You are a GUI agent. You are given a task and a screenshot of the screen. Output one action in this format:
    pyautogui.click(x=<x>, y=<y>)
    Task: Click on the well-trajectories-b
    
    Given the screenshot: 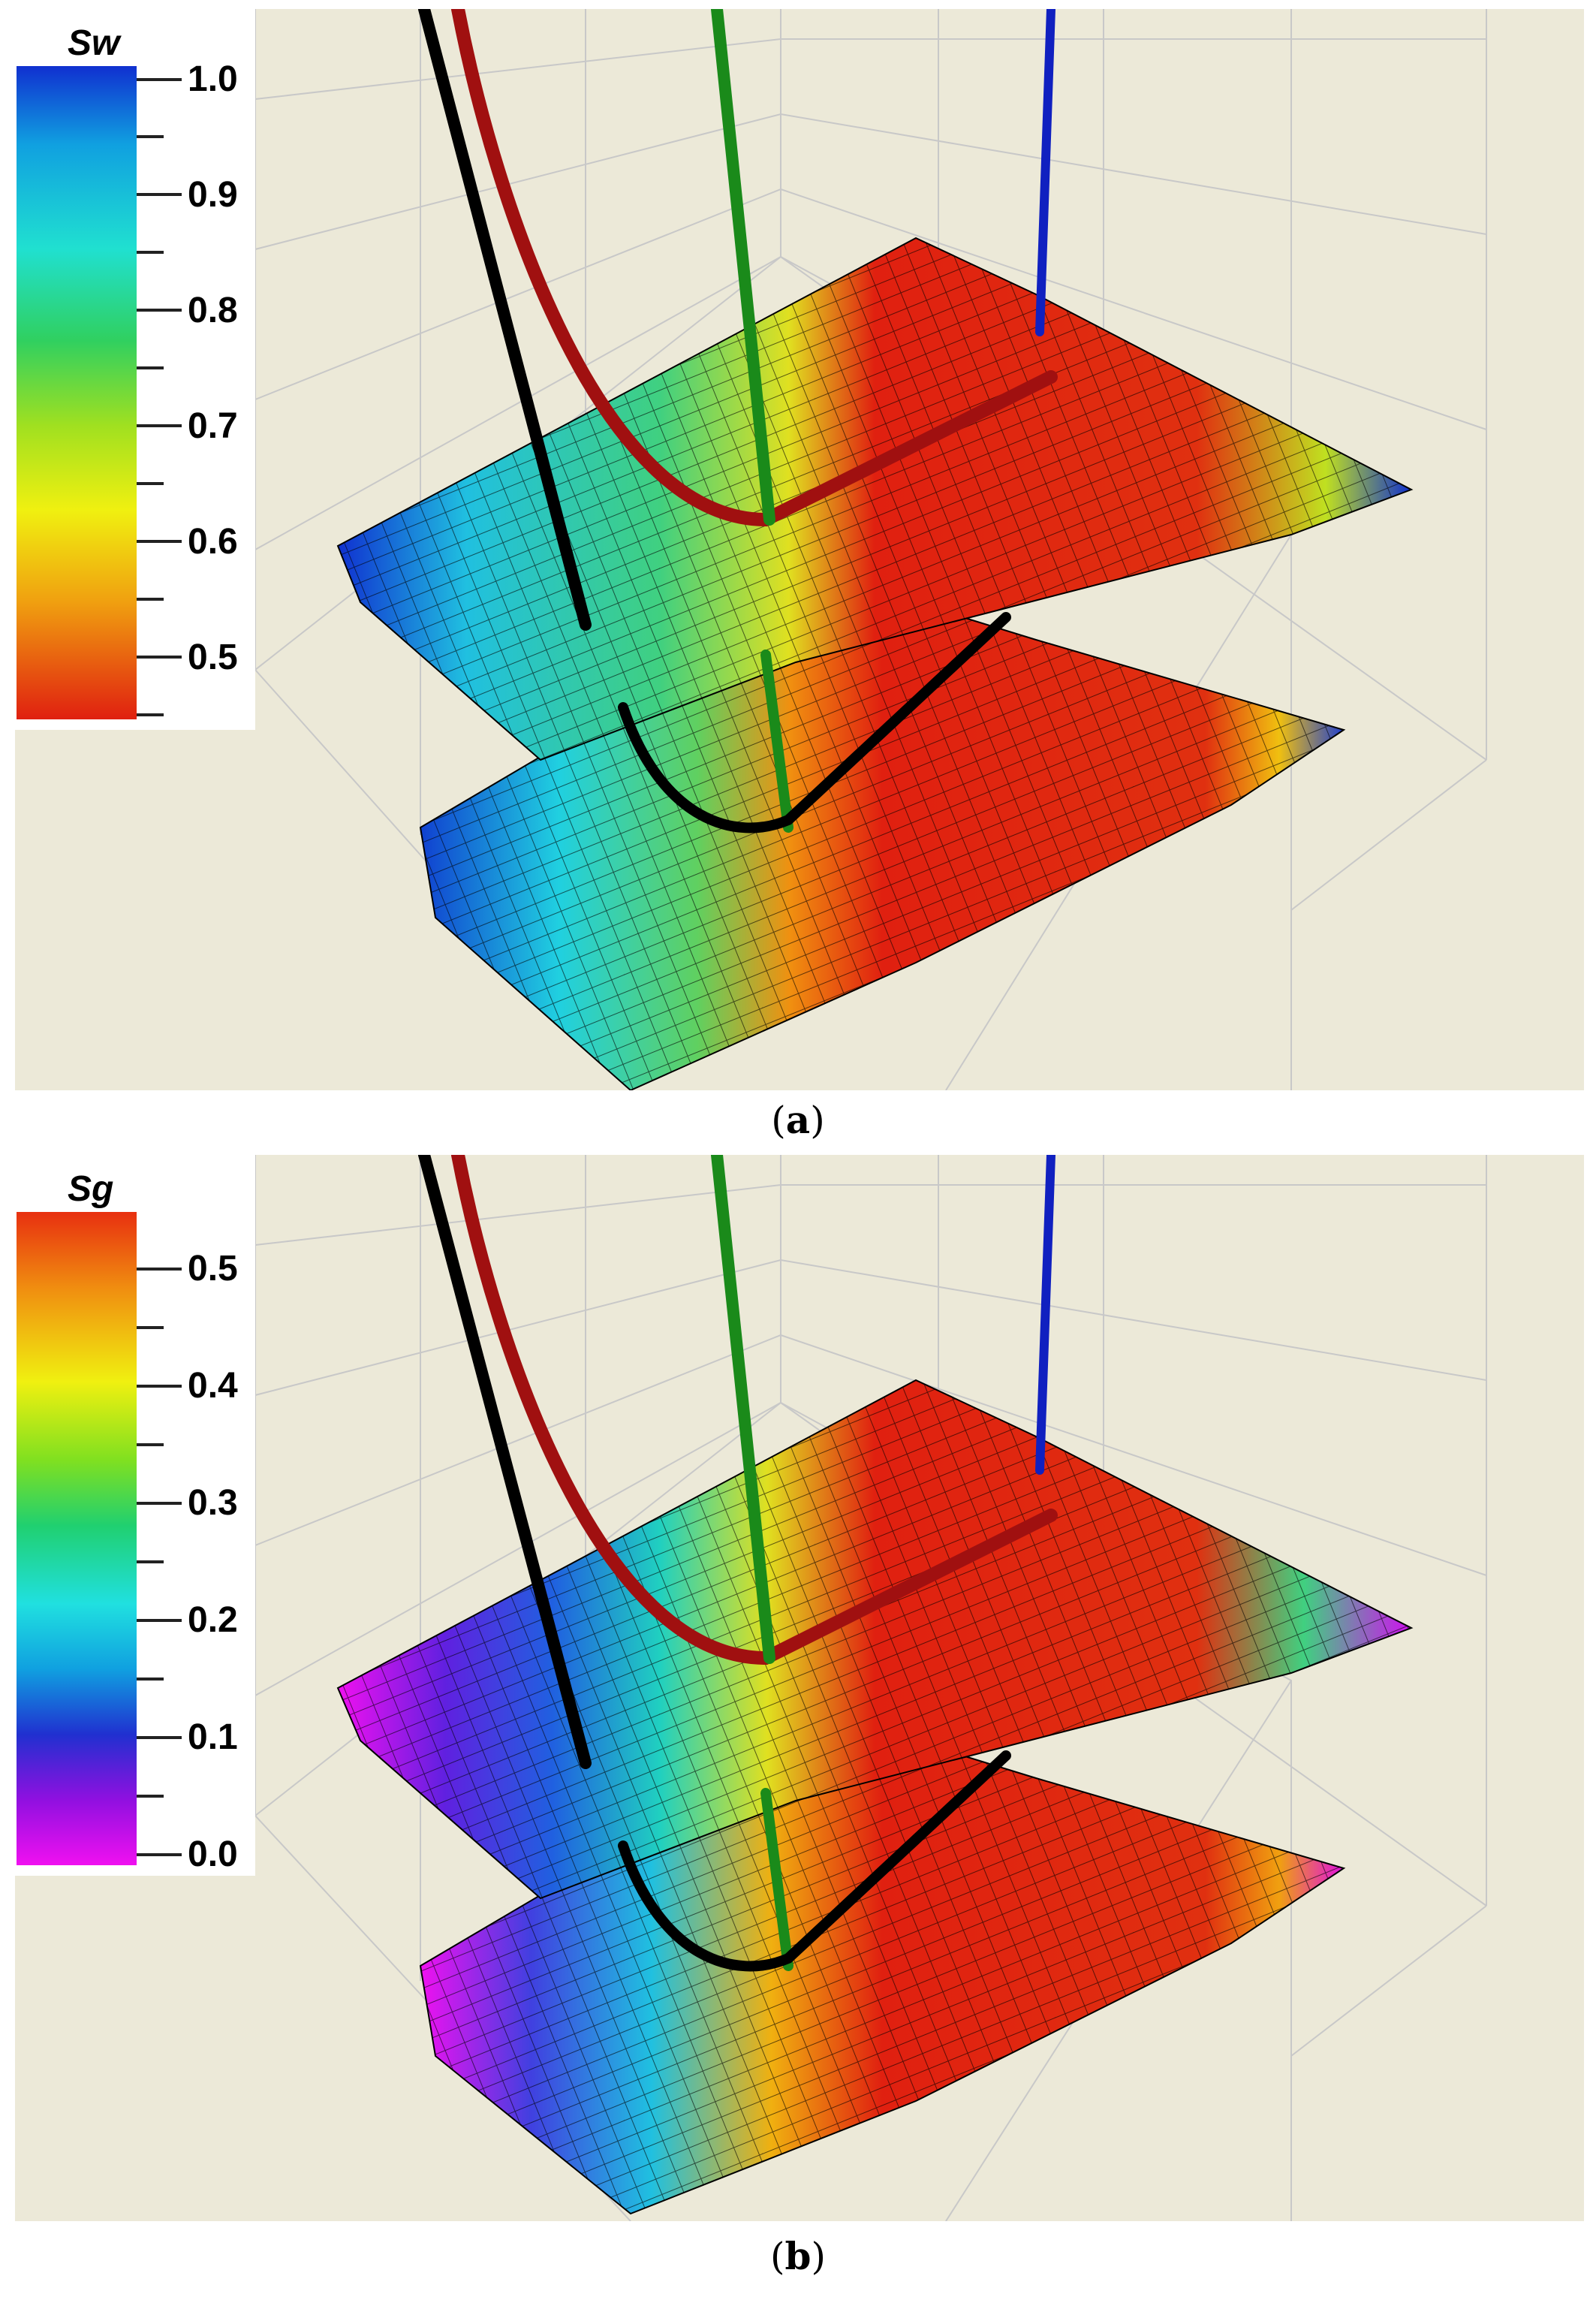 What is the action you would take?
    pyautogui.click(x=738, y=1564)
    